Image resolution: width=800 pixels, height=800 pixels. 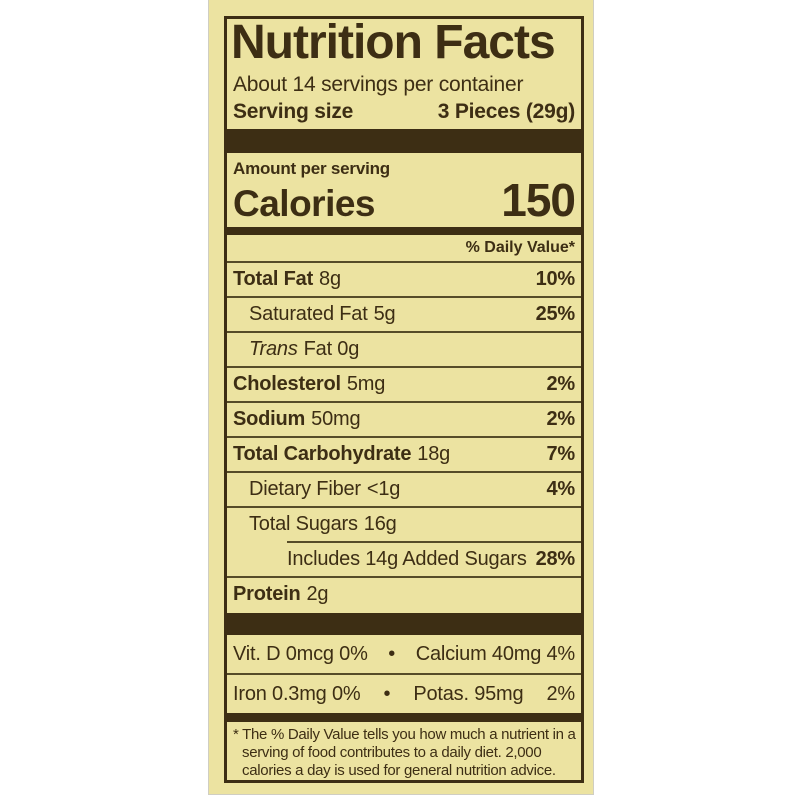 What do you see at coordinates (273, 279) in the screenshot?
I see `nutrient-name: Total Fat` at bounding box center [273, 279].